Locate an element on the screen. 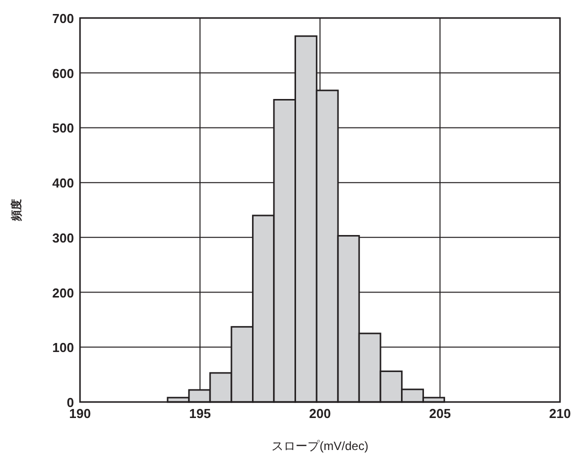  y-tick-label: 500 is located at coordinates (63, 128).